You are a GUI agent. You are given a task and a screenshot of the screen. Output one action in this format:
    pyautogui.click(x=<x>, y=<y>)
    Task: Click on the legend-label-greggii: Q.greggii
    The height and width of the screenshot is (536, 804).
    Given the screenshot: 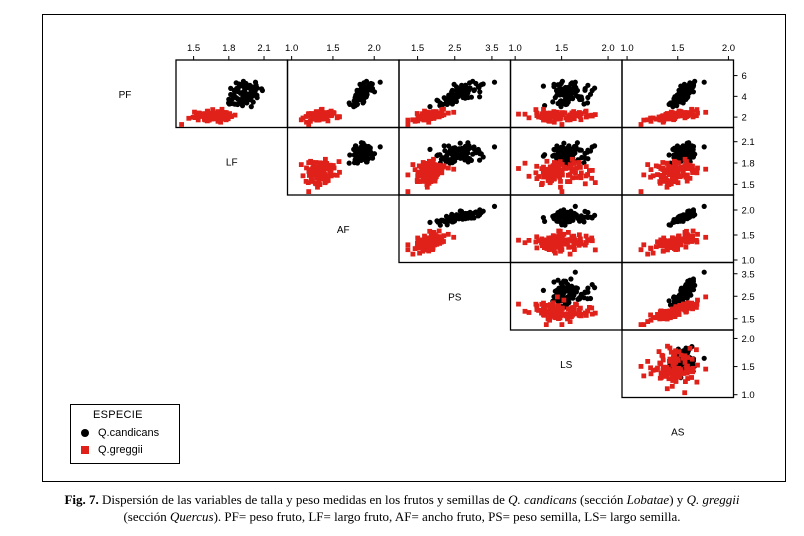 What is the action you would take?
    pyautogui.click(x=120, y=450)
    